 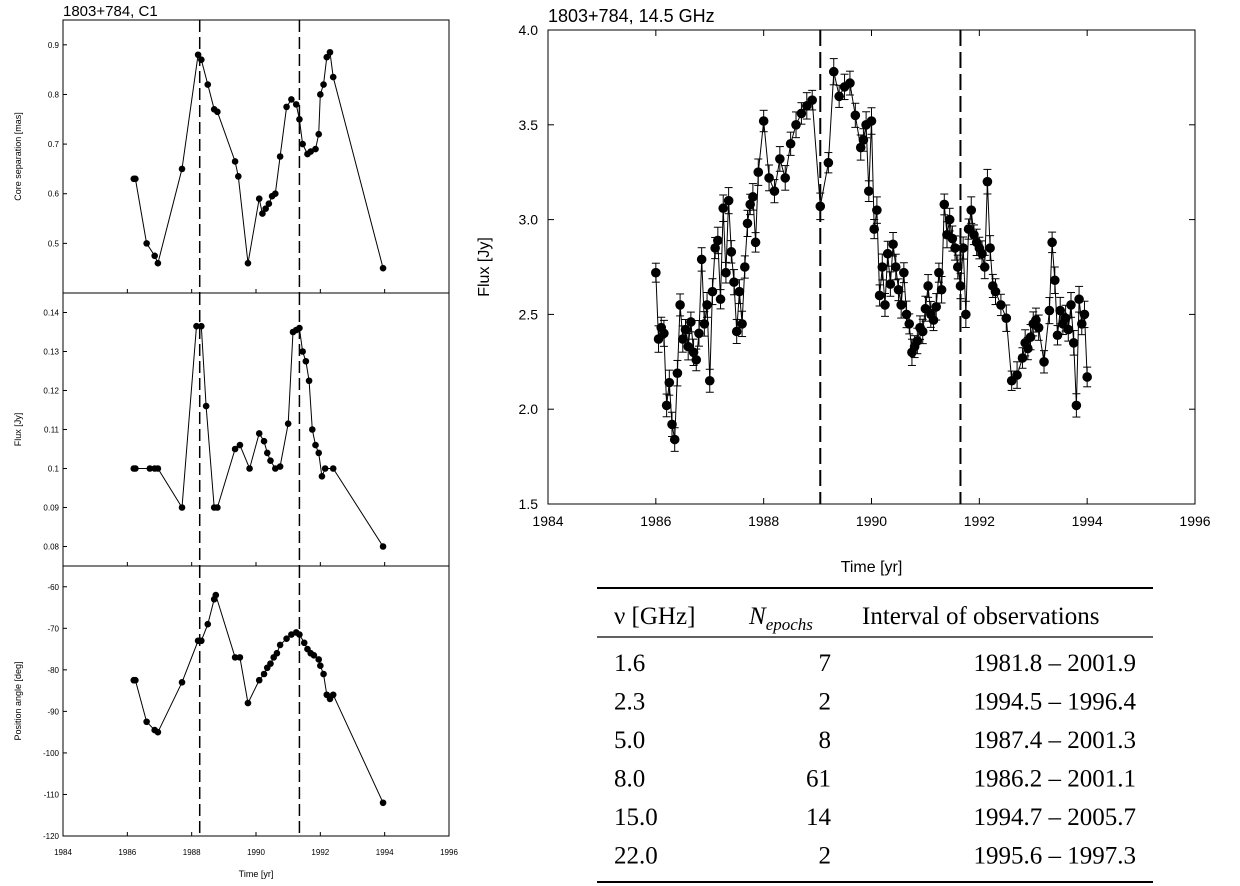 I want to click on x-tick-label: 1984, so click(x=63, y=852).